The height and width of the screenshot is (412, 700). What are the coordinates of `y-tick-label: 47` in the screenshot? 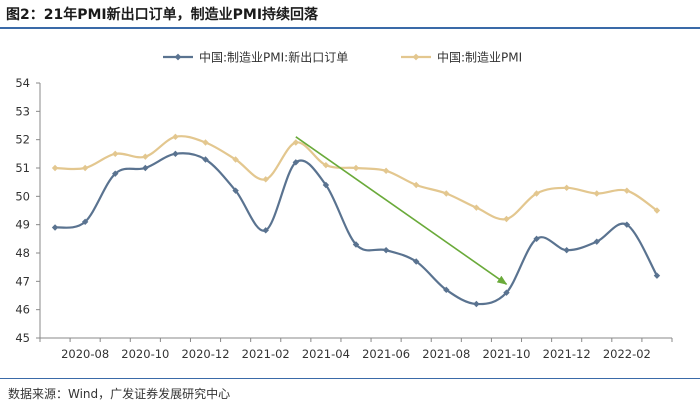 It's located at (22, 281).